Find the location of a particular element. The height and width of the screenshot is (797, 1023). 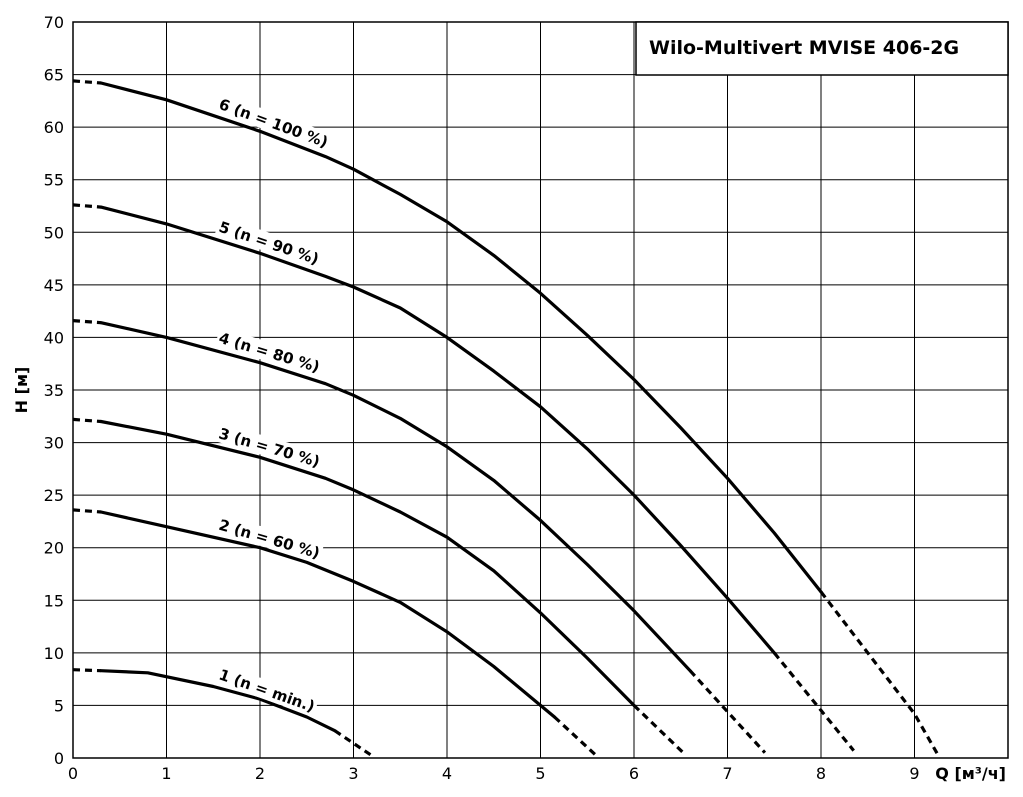

curve-label-2: 2 (n = 60 %) is located at coordinates (269, 539).